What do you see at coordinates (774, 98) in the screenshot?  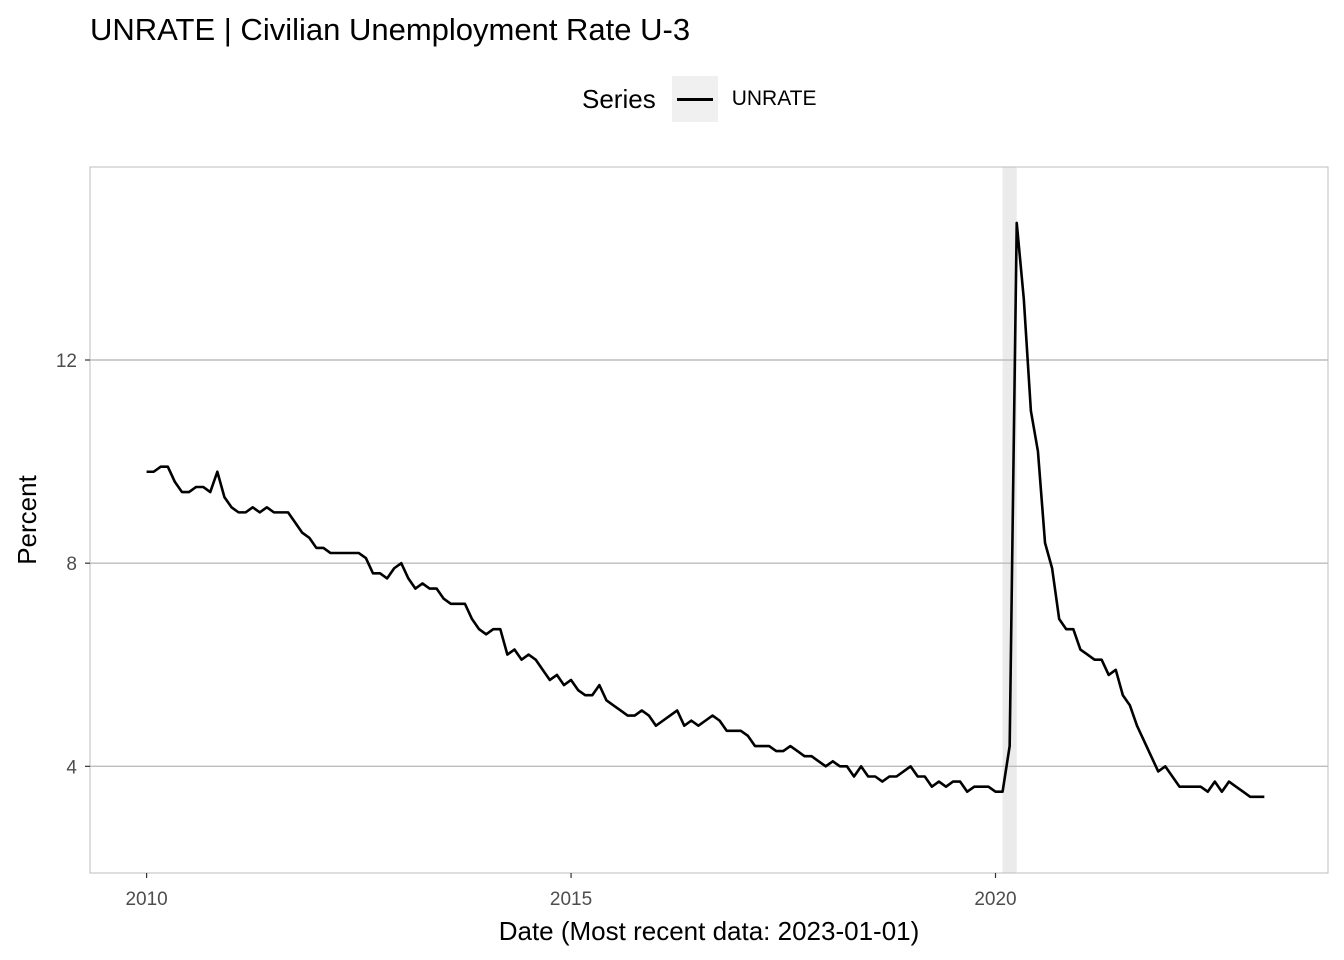 I see `legend-label: UNRATE` at bounding box center [774, 98].